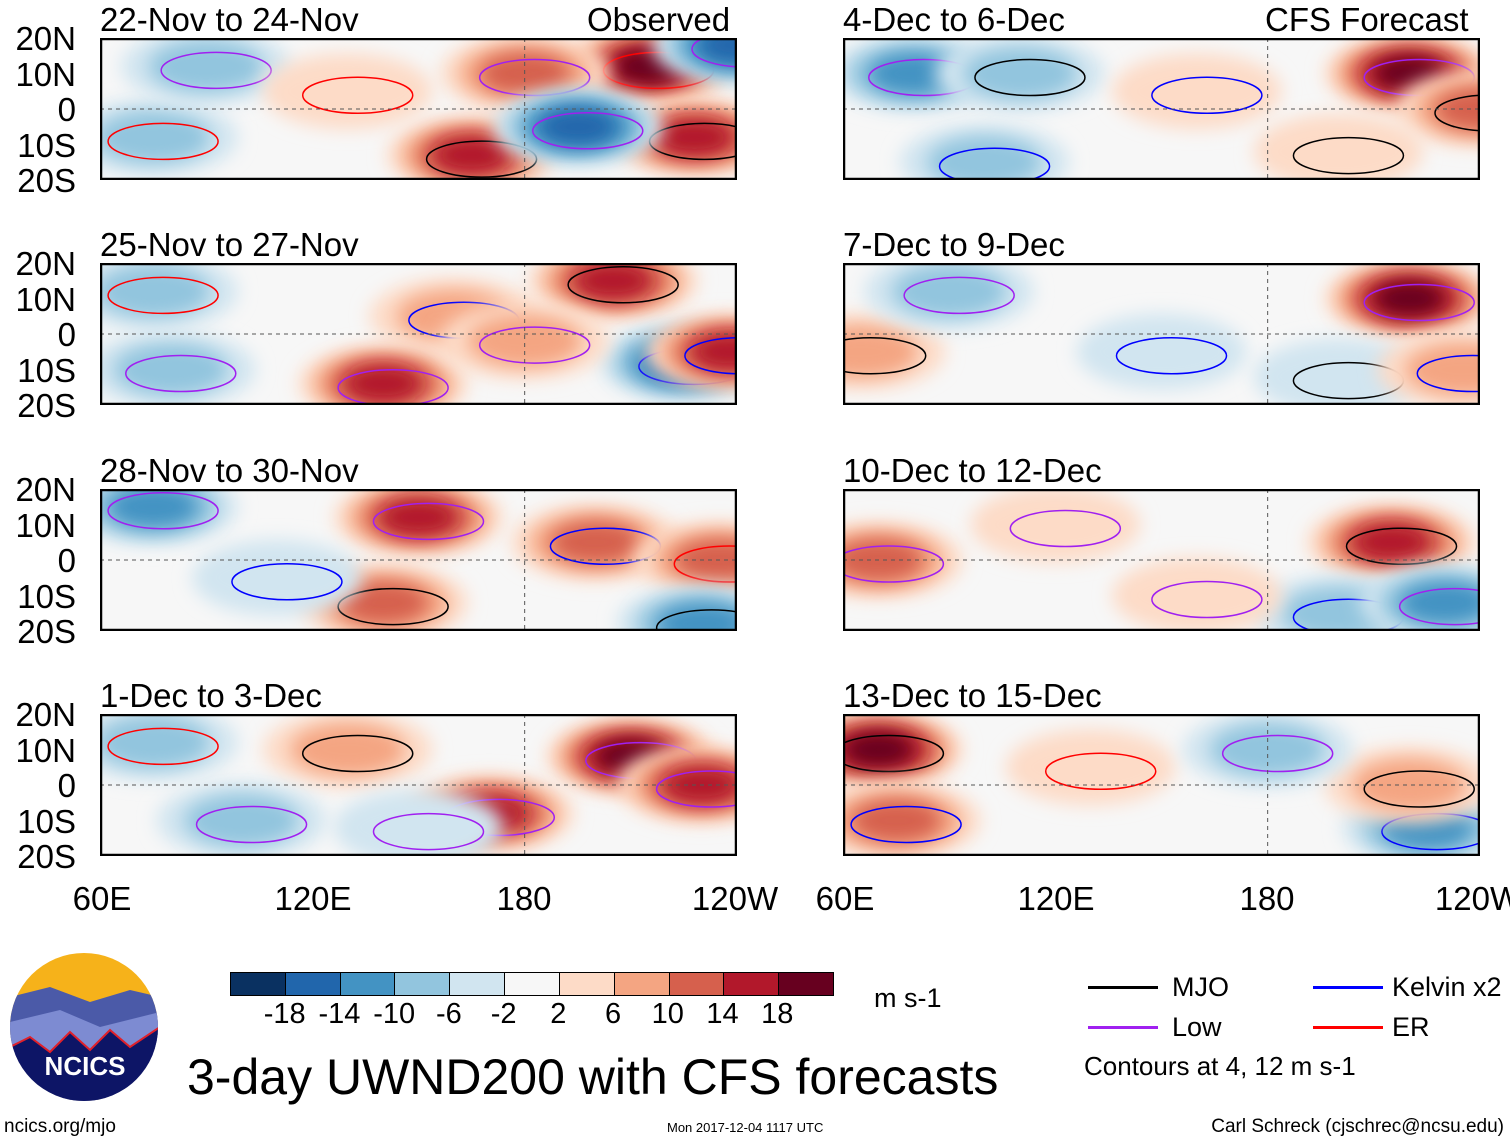  What do you see at coordinates (667, 1014) in the screenshot?
I see `colorbar-label: 10` at bounding box center [667, 1014].